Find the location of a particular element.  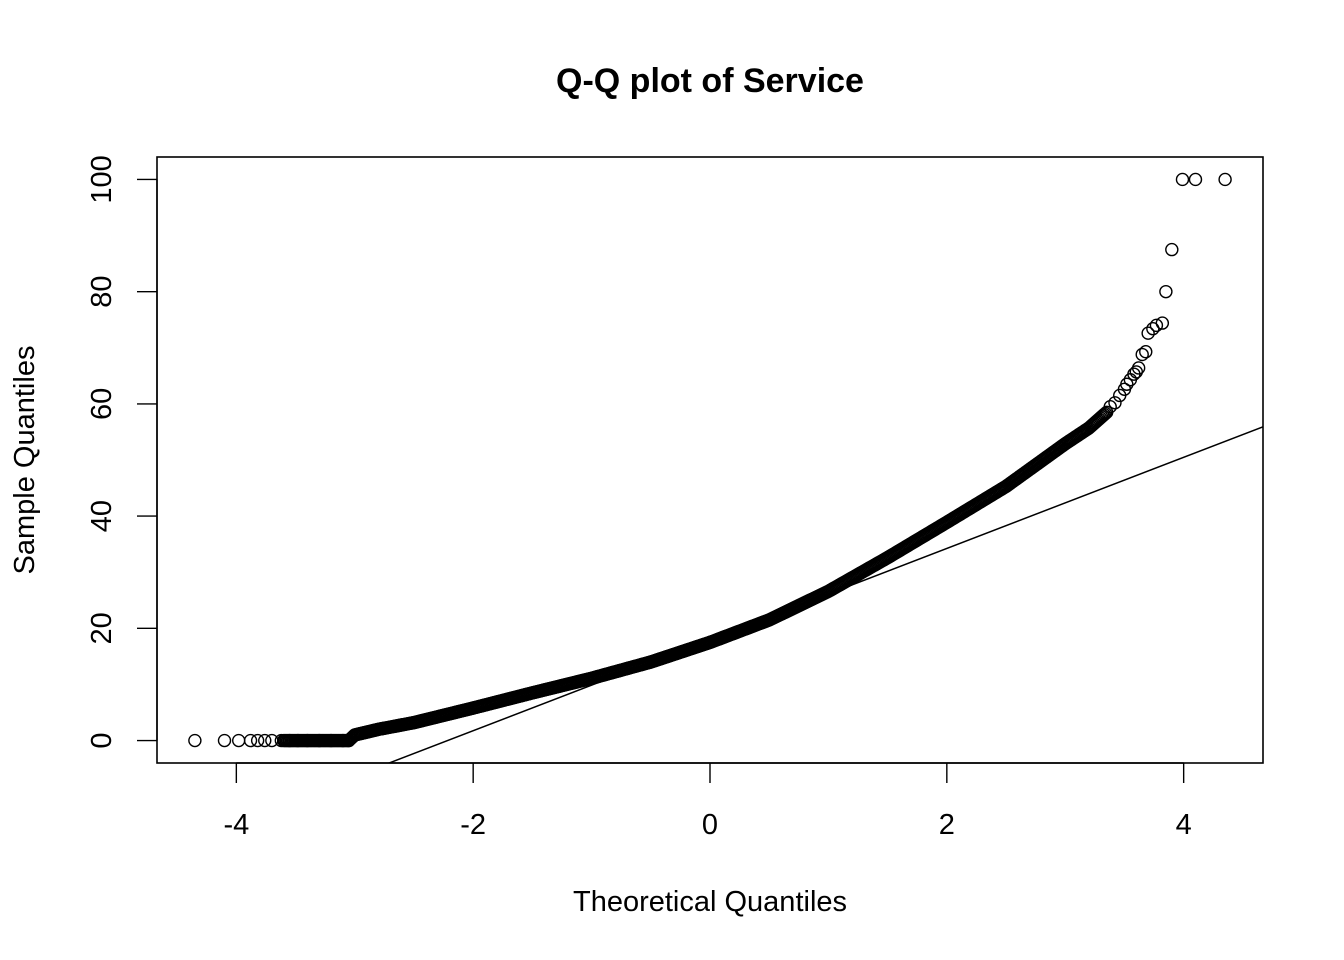

y-tick-label: 60 is located at coordinates (102, 404).